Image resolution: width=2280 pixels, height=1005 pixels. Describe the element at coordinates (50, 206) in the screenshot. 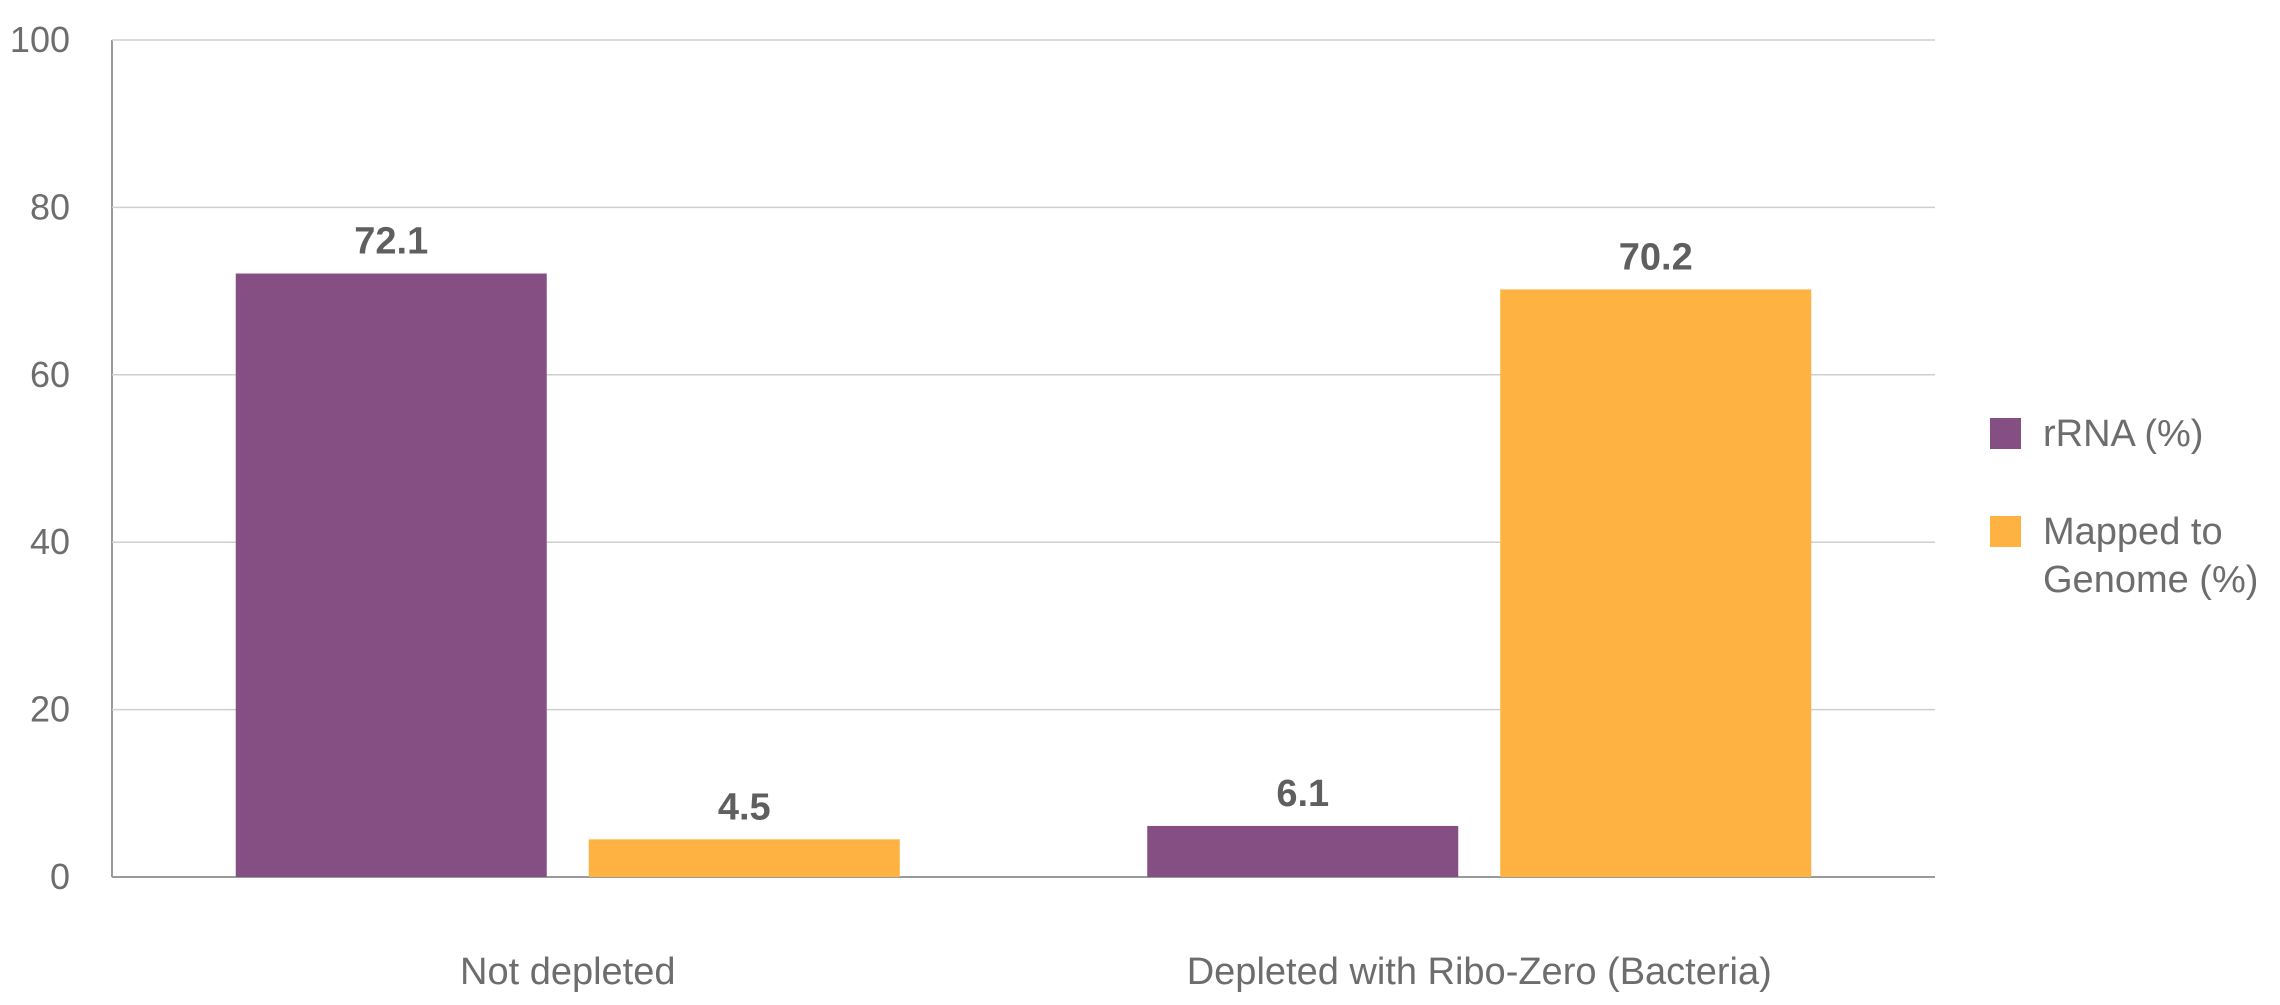

I see `y-tick-label: 80` at that location.